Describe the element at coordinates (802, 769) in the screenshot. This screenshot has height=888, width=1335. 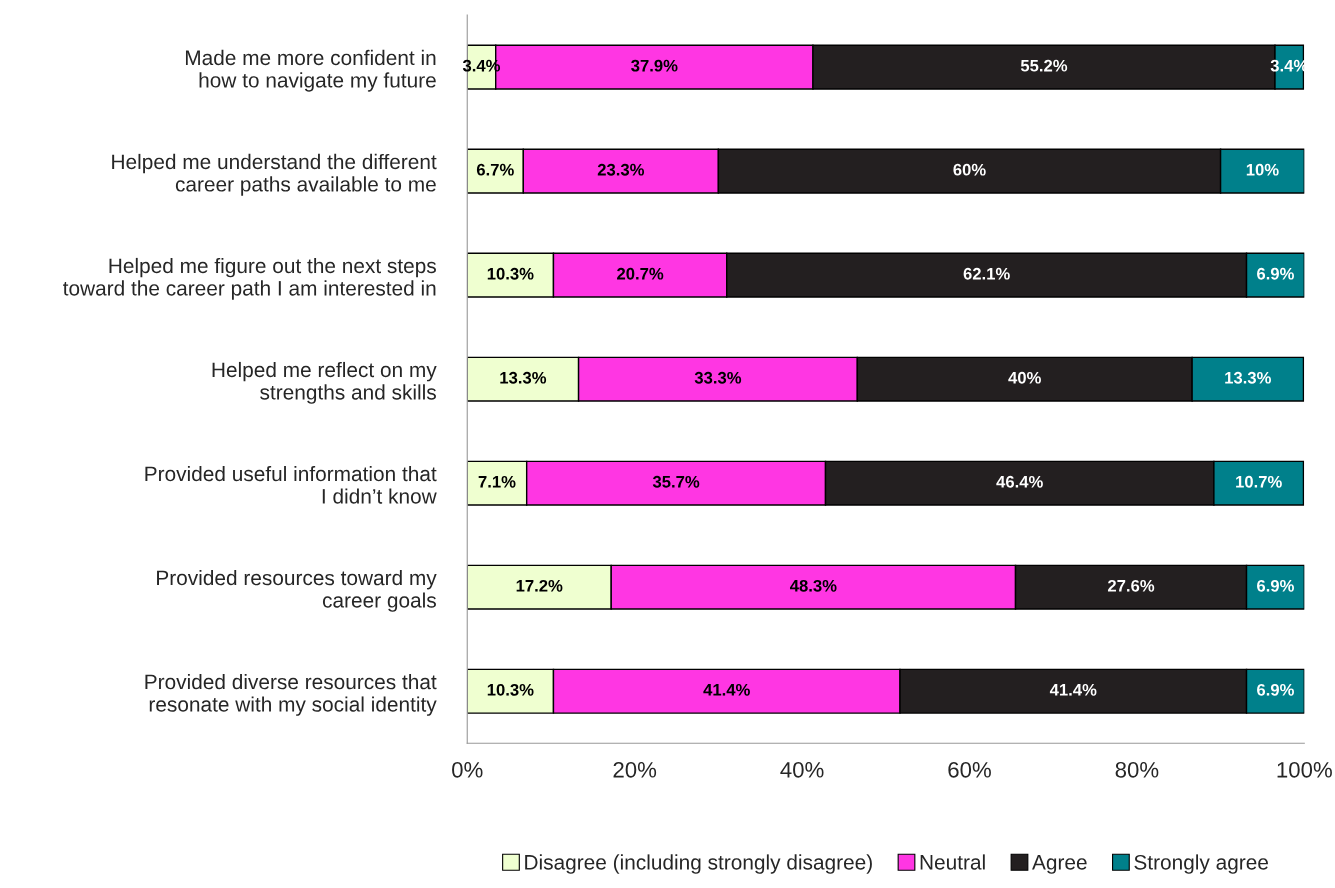
I see `x-tick-label: 40%` at that location.